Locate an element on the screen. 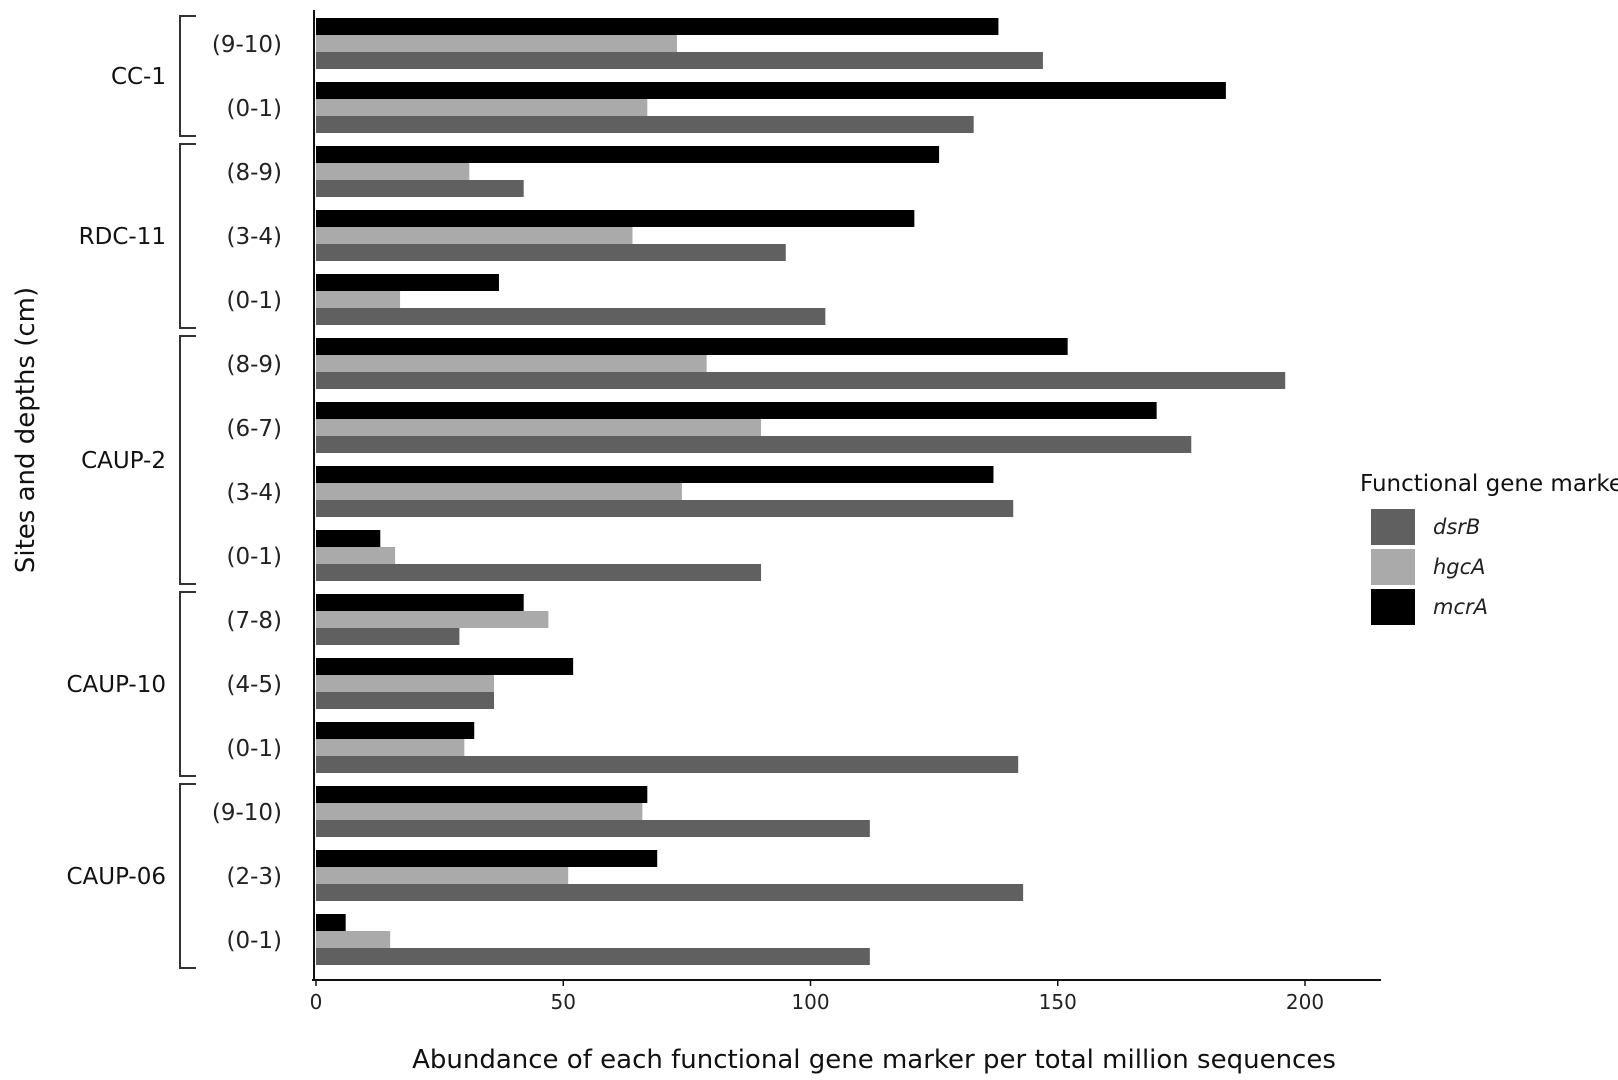 The image size is (1618, 1080). bar-dsrB-CAUP-06-(9-10) is located at coordinates (593, 828).